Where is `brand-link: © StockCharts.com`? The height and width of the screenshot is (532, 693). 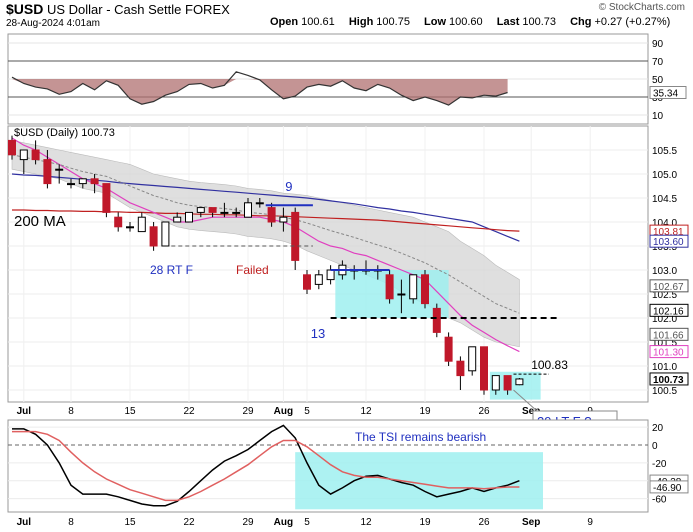 brand-link: © StockCharts.com is located at coordinates (641, 7).